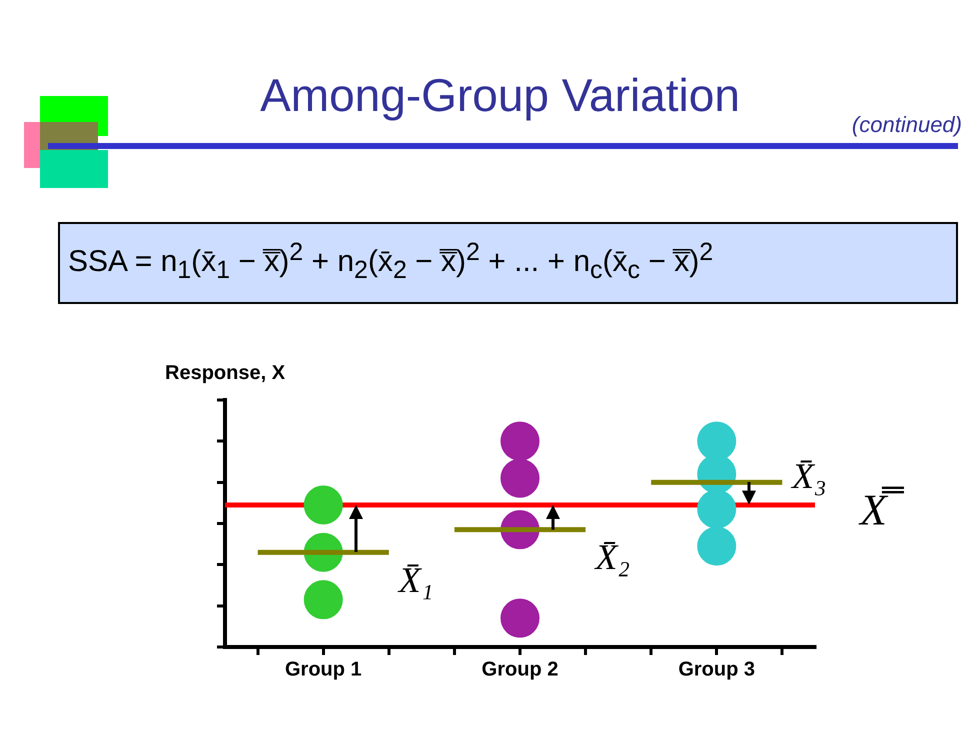  Describe the element at coordinates (225, 373) in the screenshot. I see `y-axis-title: Response, X` at that location.